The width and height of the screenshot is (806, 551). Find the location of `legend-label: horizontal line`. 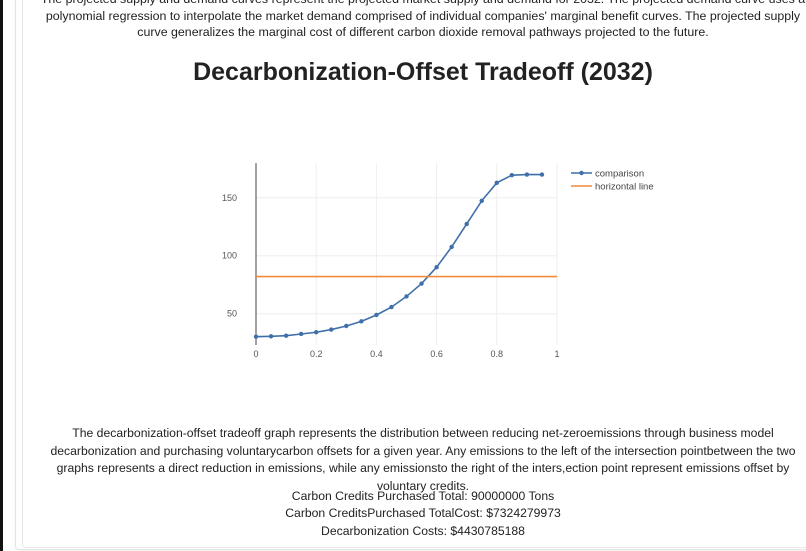

legend-label: horizontal line is located at coordinates (624, 187).